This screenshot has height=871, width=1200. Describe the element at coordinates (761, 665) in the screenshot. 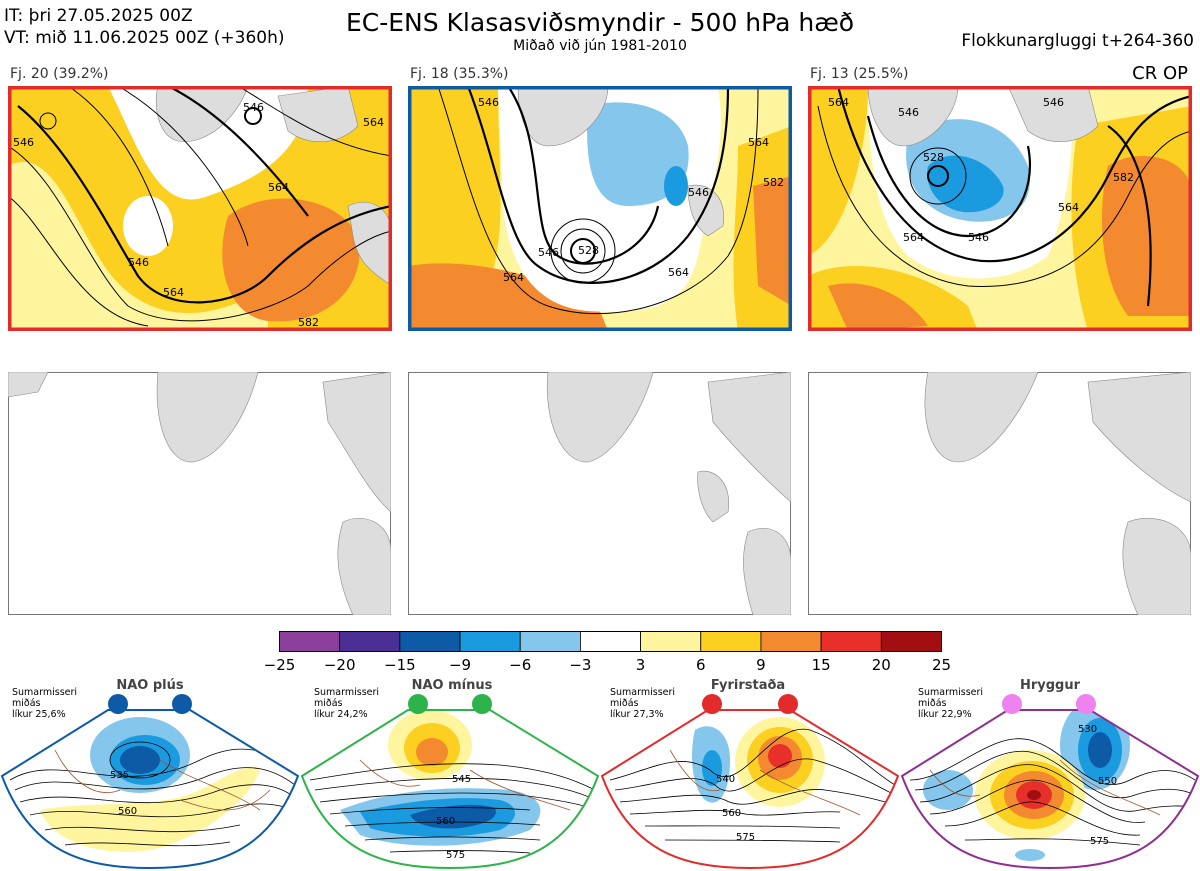

I see `colorbar-tick-label: 9` at that location.